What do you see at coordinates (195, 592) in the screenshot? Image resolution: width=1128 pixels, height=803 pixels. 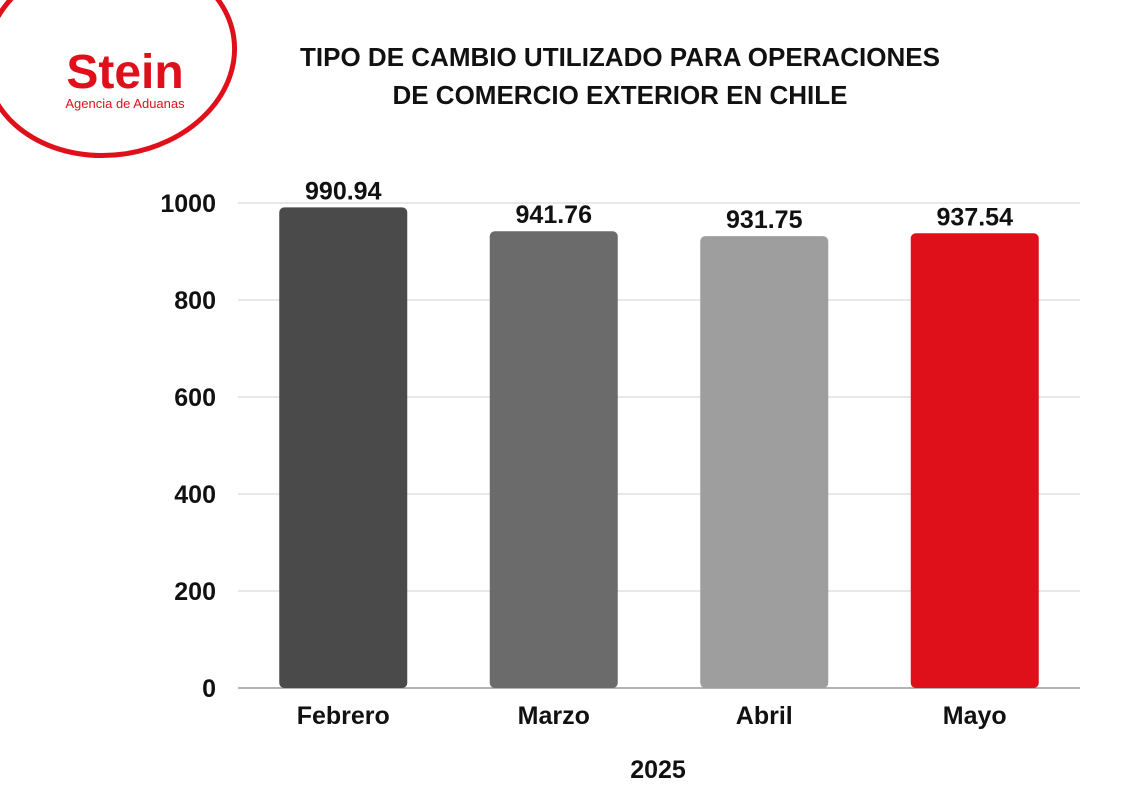 I see `y-tick-label: 200` at bounding box center [195, 592].